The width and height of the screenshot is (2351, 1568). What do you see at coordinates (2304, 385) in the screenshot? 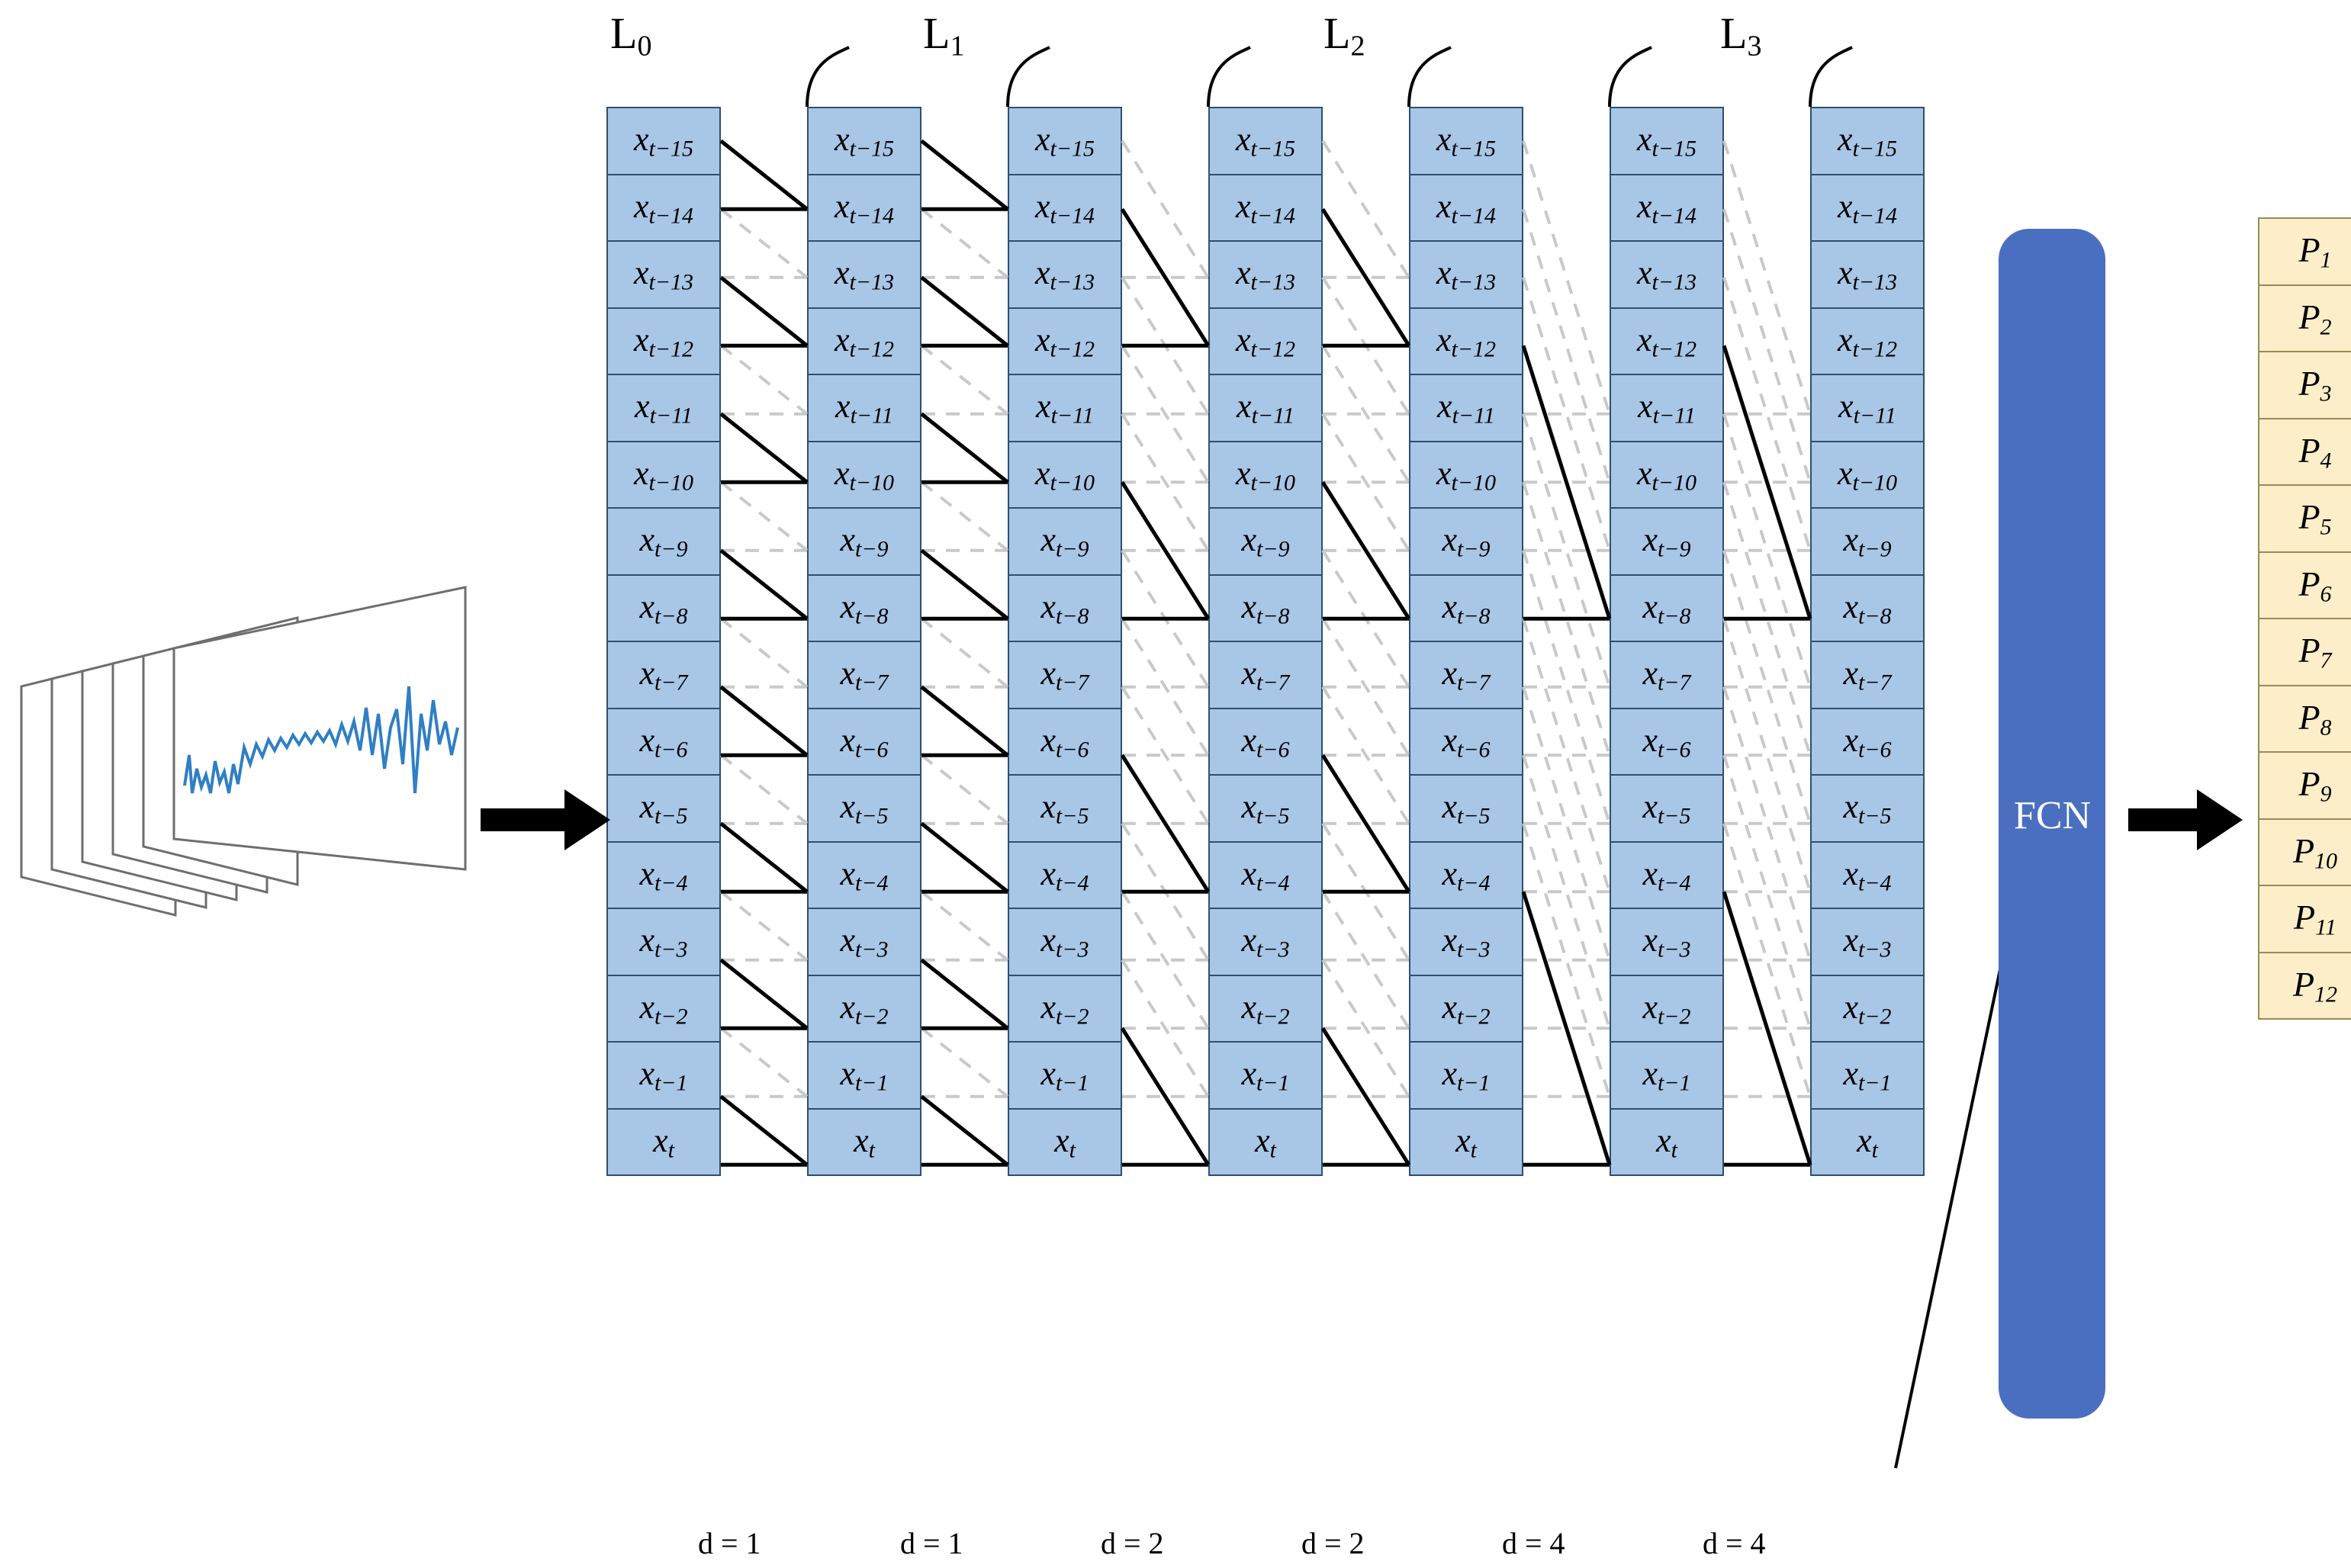
I see `prediction-cell: P3` at bounding box center [2304, 385].